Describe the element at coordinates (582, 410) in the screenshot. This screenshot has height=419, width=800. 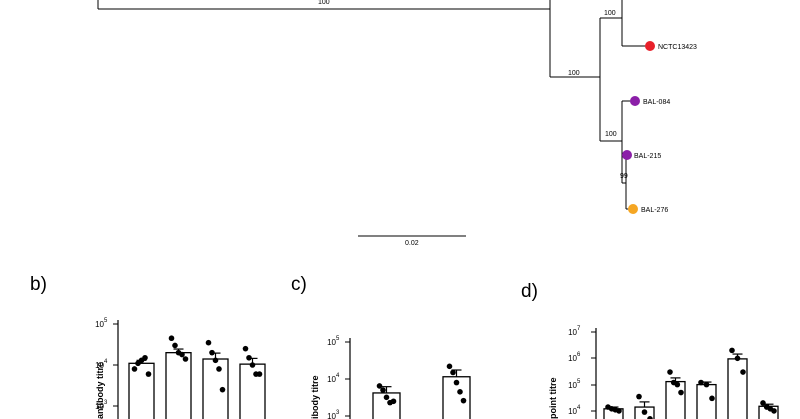
I see `y-tick-d-3: 10 4` at that location.